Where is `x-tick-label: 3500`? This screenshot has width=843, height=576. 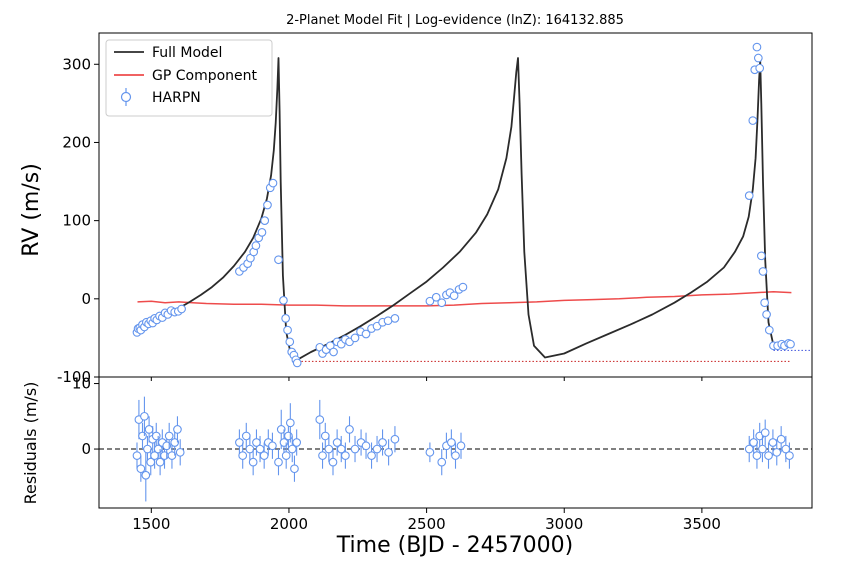 x-tick-label: 3500 is located at coordinates (702, 524).